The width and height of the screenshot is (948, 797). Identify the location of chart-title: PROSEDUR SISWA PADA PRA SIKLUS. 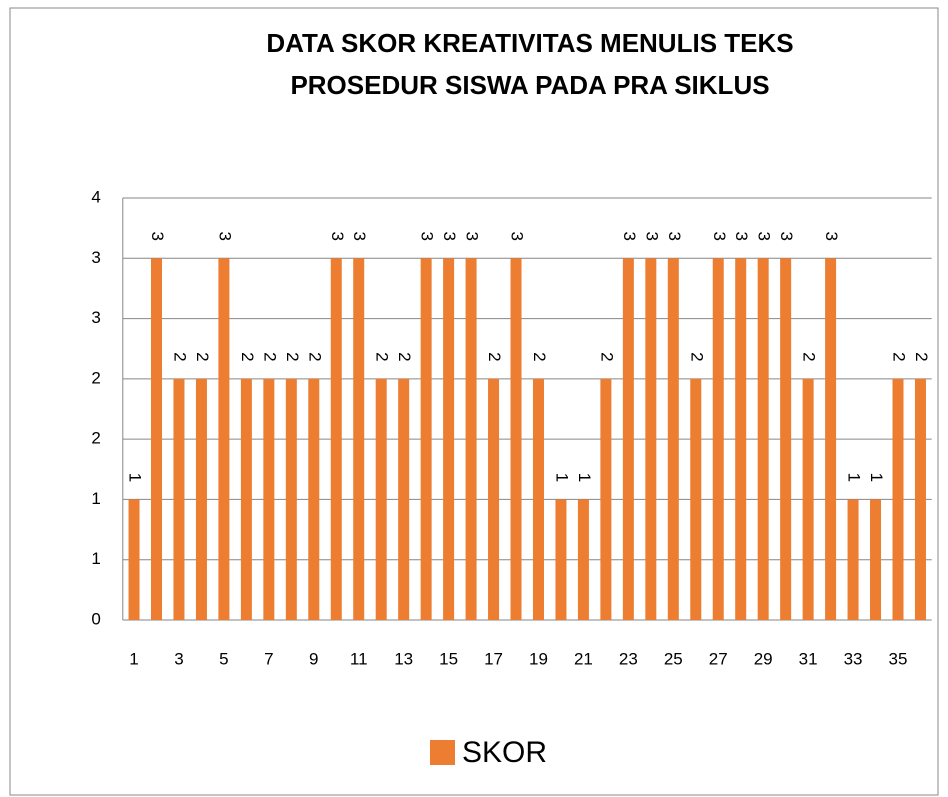
(529, 85).